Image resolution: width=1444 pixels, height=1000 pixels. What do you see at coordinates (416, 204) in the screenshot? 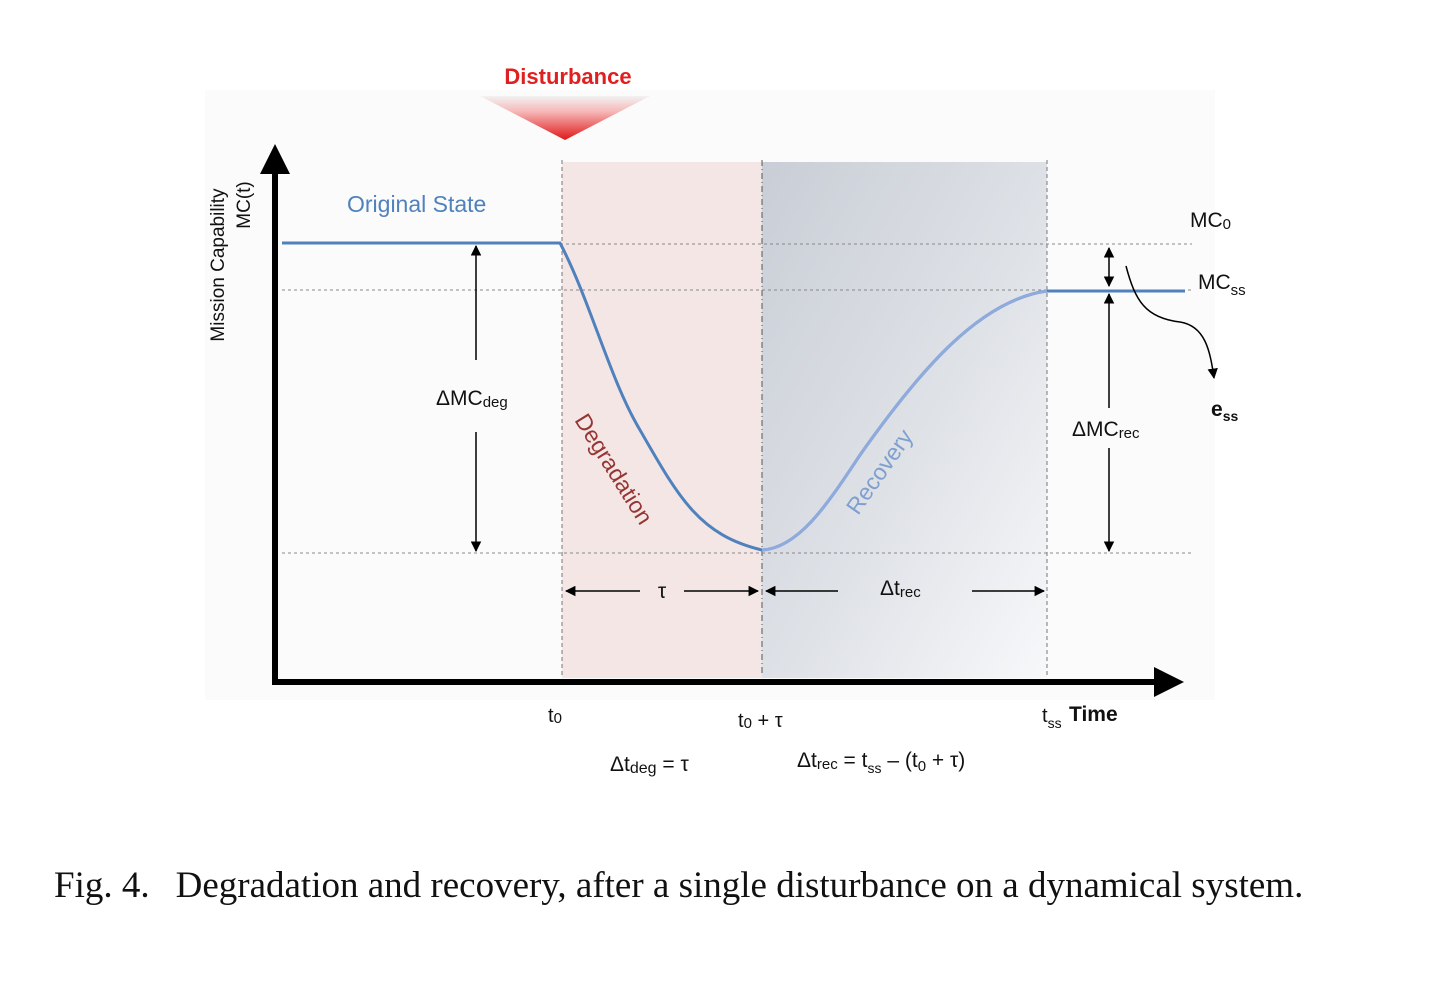
I see `original-state-label: Original State` at bounding box center [416, 204].